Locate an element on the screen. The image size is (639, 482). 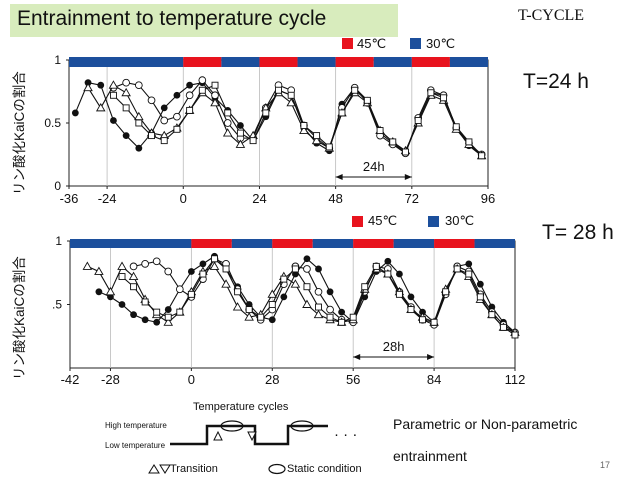
period-label-28h: T= 28 h is located at coordinates (578, 232).